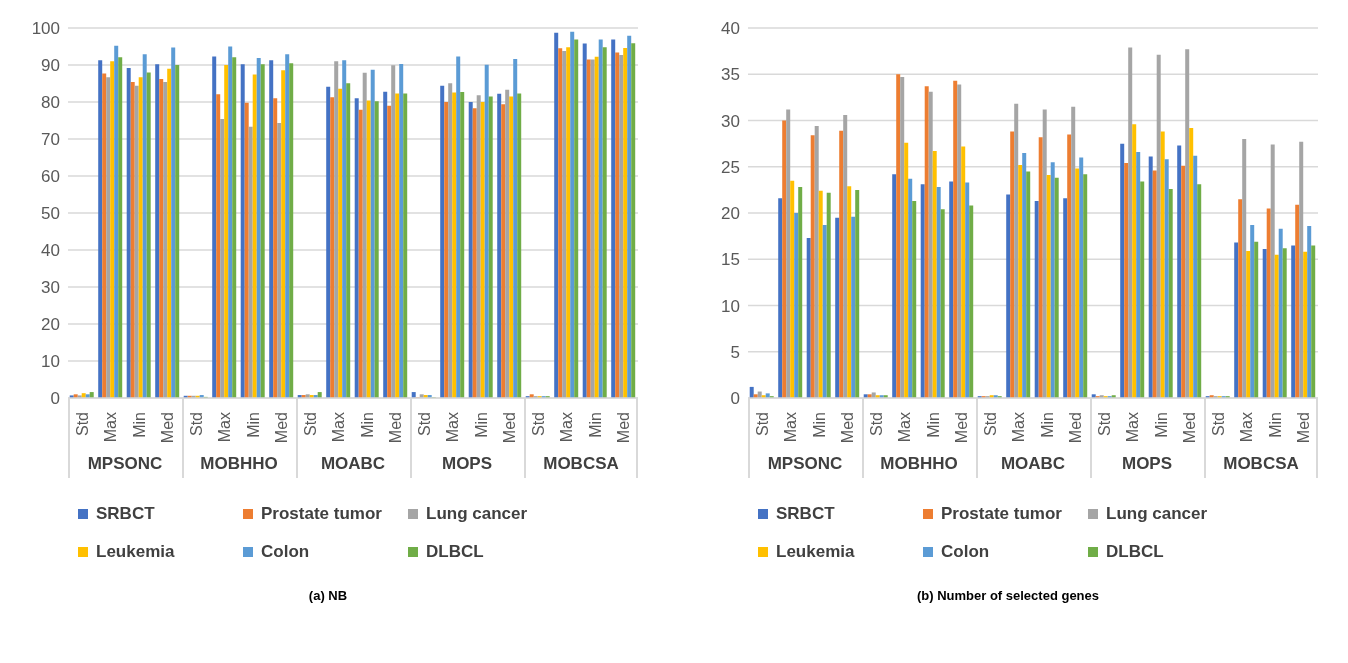 This screenshot has height=663, width=1348. Describe the element at coordinates (730, 75) in the screenshot. I see `y-tick-label: 35` at that location.